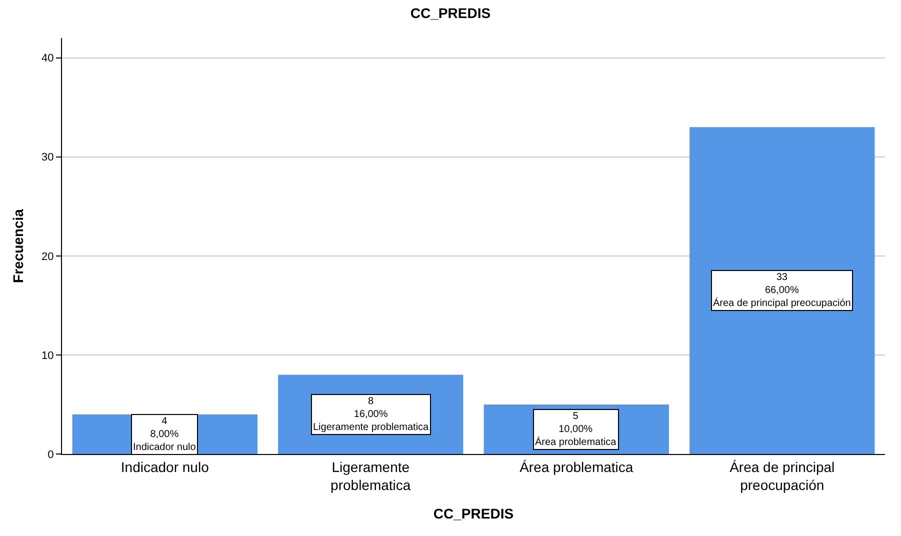 The height and width of the screenshot is (536, 901). What do you see at coordinates (782, 290) in the screenshot?
I see `data-label: 33 66,00% Área de principal preocupación` at bounding box center [782, 290].